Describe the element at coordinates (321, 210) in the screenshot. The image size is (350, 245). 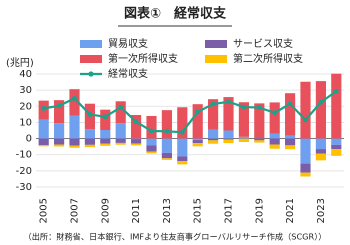
I see `x-tick-label: 2023` at that location.